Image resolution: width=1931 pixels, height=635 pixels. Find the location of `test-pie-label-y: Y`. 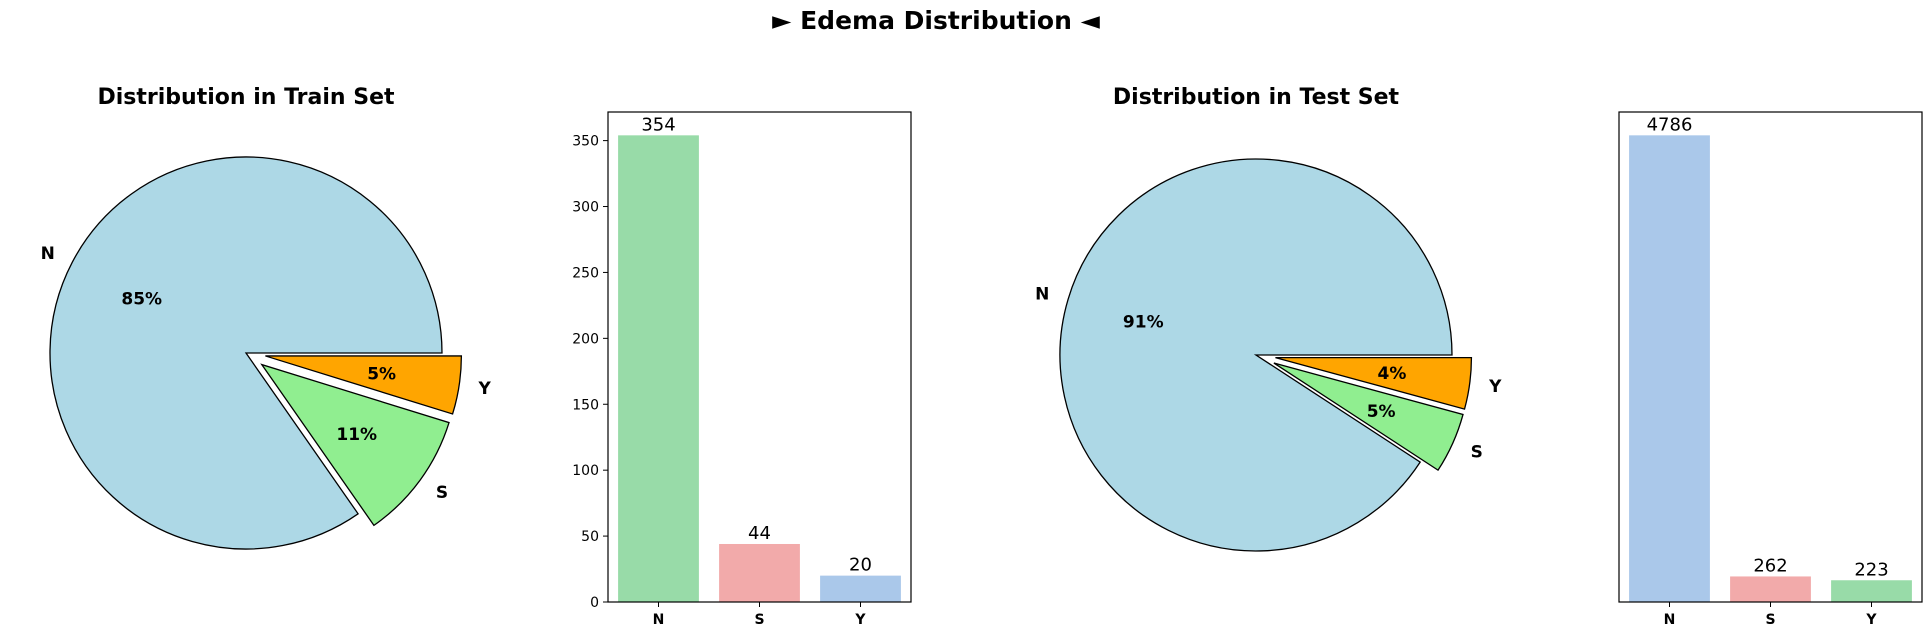

test-pie-label-y: Y is located at coordinates (1495, 387).